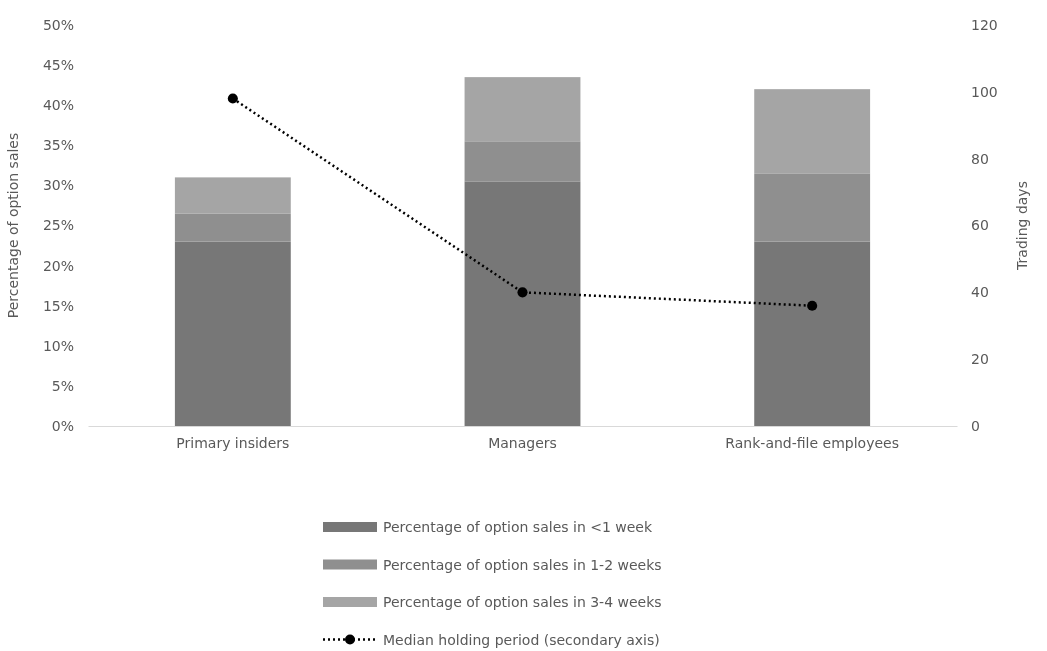 This screenshot has height=651, width=1047. I want to click on y-tick-label: 30%, so click(58, 185).